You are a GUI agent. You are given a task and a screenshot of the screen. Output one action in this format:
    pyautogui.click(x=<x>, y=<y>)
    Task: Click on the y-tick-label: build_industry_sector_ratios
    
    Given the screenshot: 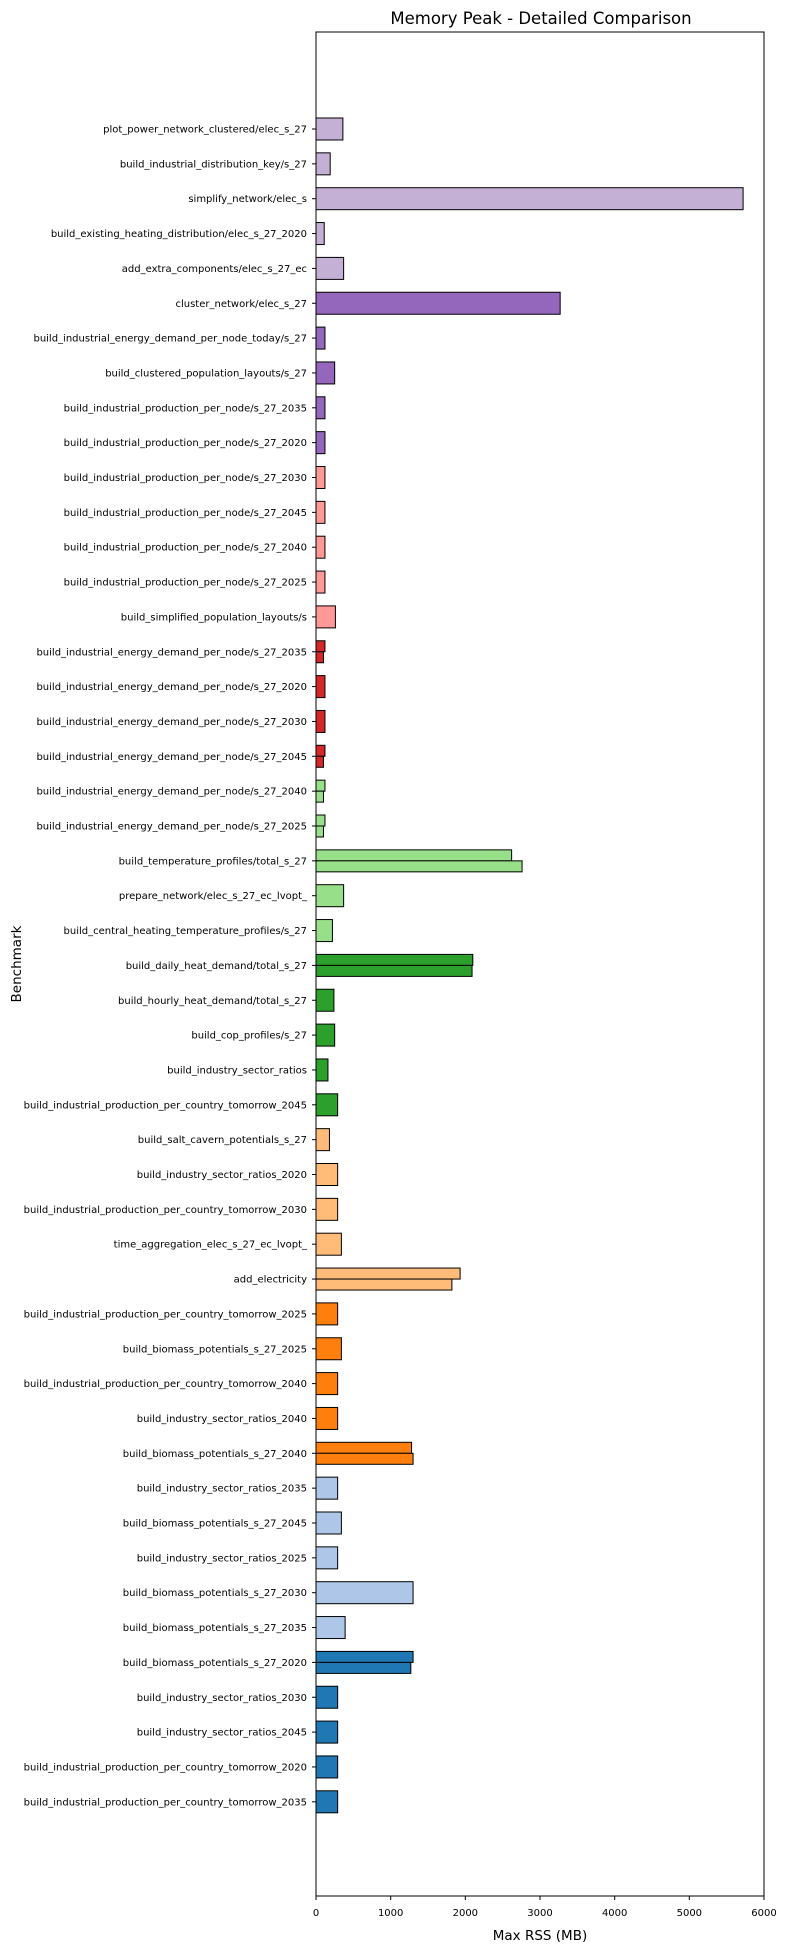 What is the action you would take?
    pyautogui.click(x=237, y=1070)
    